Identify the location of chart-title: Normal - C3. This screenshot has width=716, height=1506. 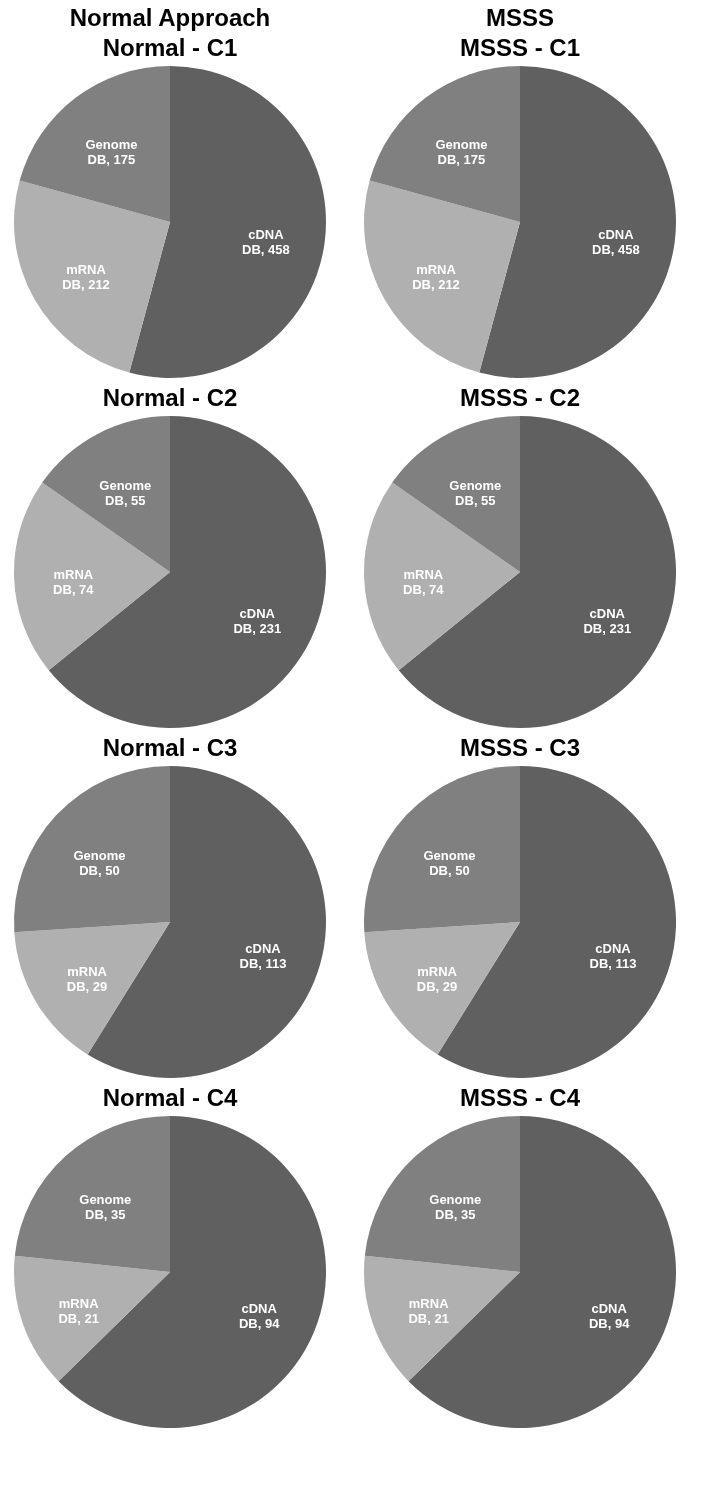
(170, 747).